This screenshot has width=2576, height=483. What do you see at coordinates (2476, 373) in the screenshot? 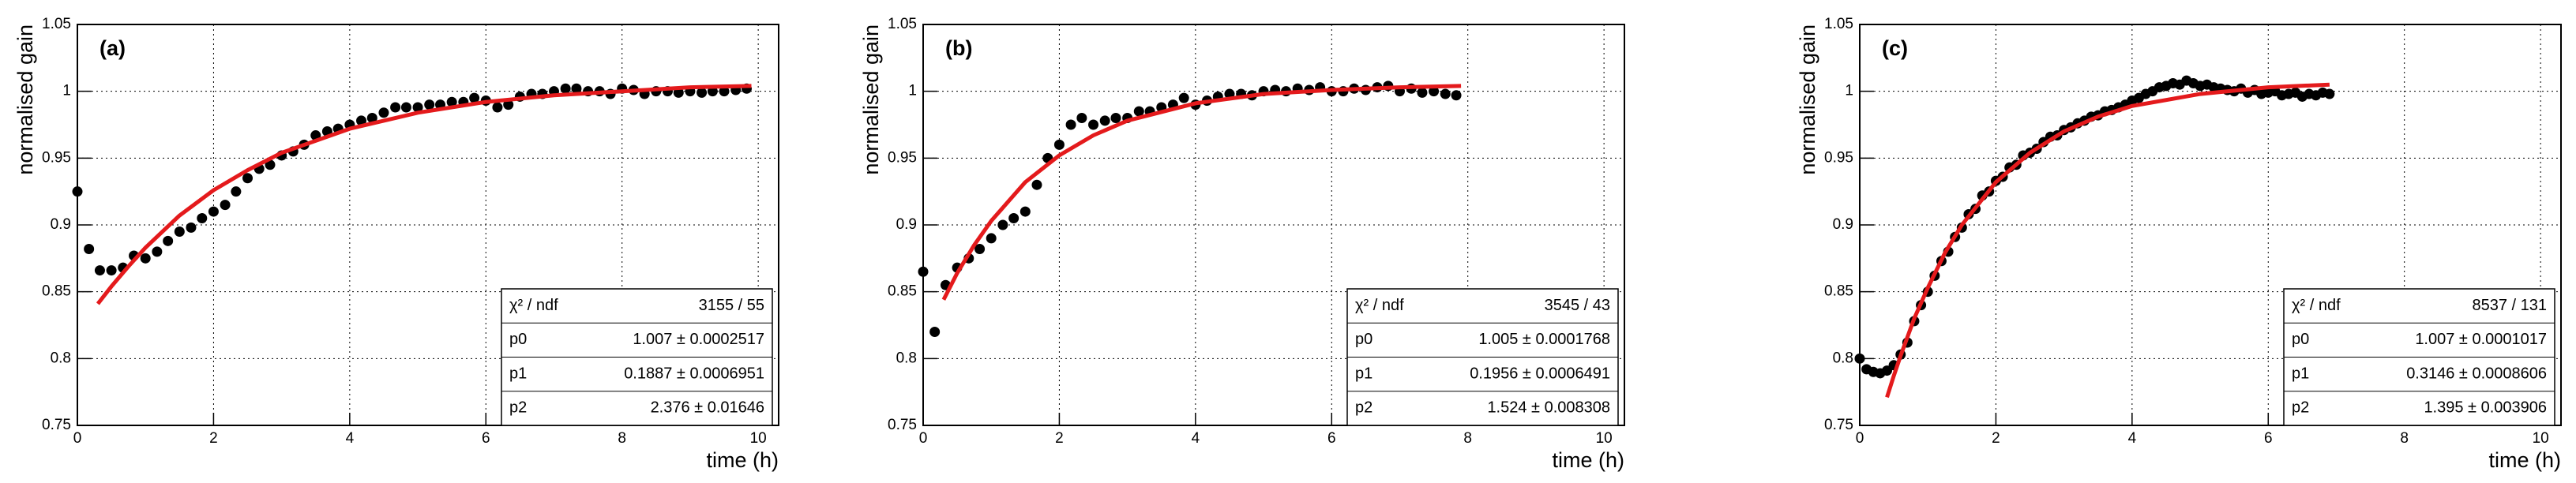
I see `stats-value: 0.3146 ± 0.0008606` at bounding box center [2476, 373].